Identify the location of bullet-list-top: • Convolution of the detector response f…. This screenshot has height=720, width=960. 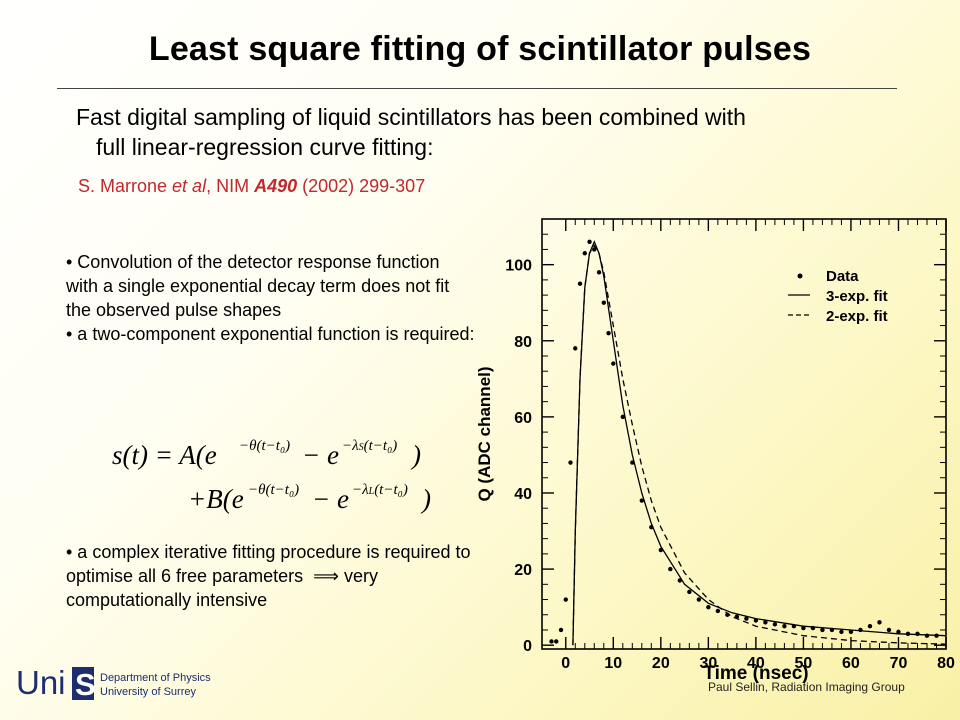
(271, 298).